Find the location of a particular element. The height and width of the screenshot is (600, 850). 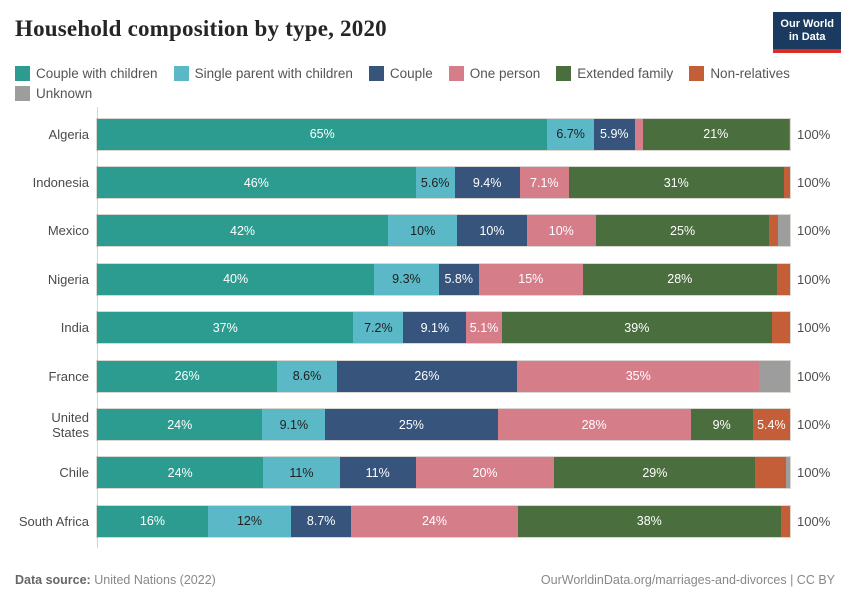

segment-single-parent-with-children: 5.6% is located at coordinates (435, 183).